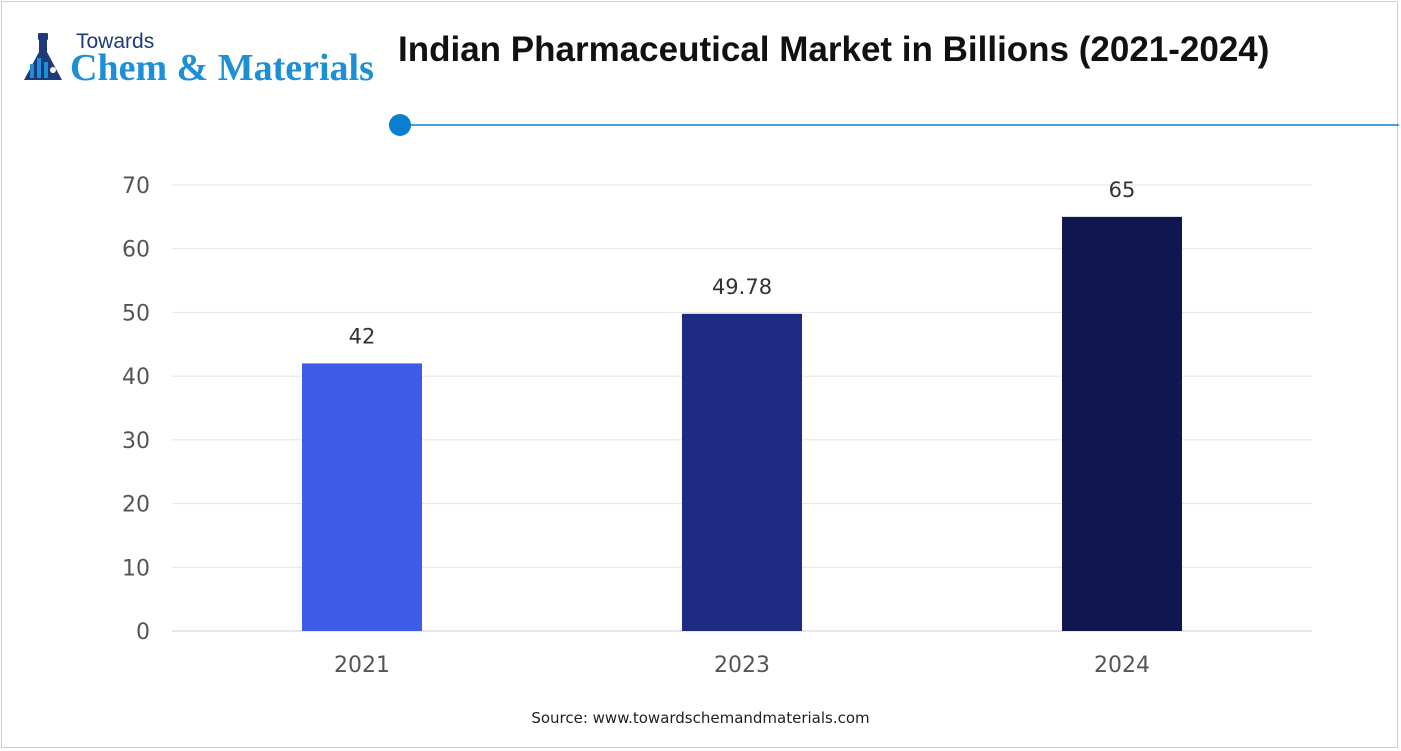  What do you see at coordinates (136, 568) in the screenshot?
I see `y-tick-label: 10` at bounding box center [136, 568].